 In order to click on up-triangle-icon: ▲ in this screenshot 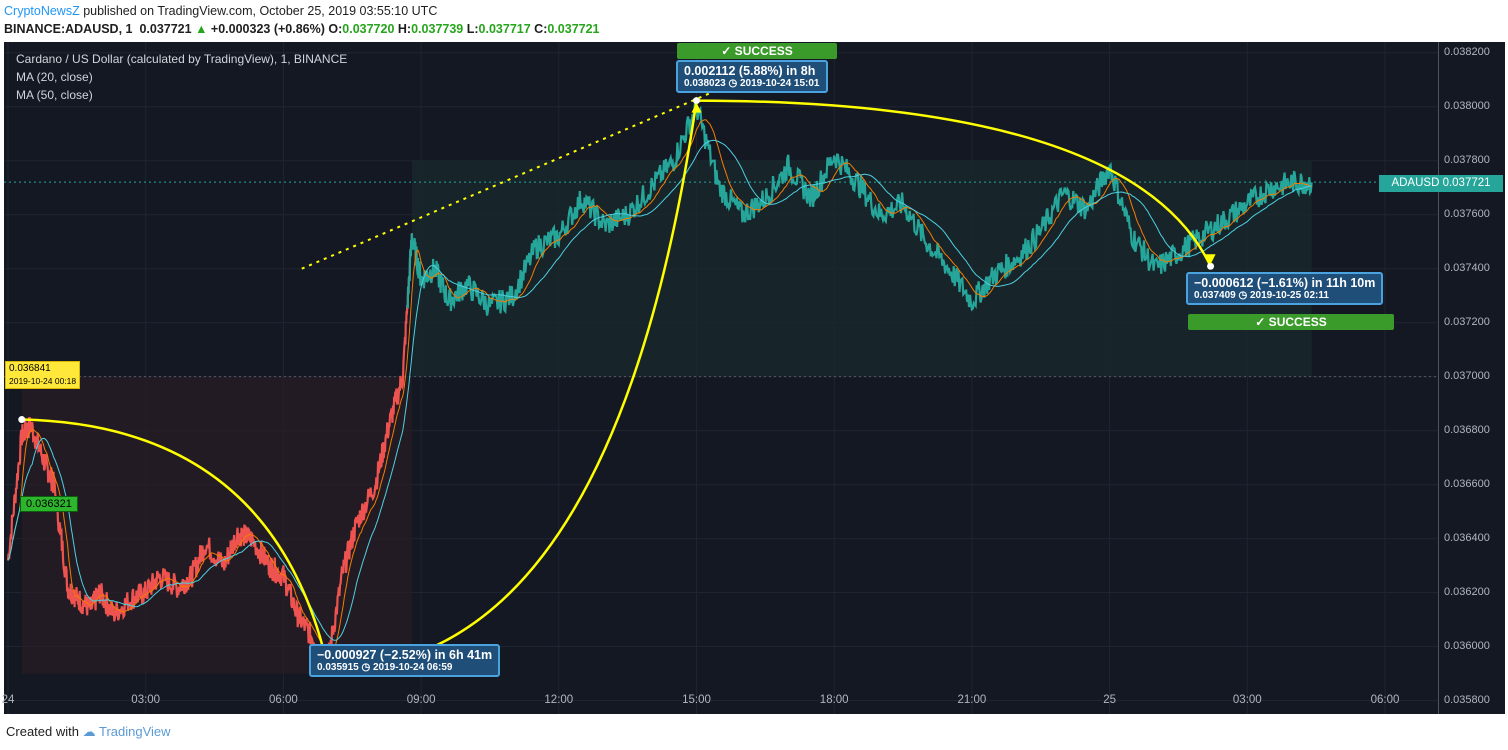, I will do `click(201, 29)`.